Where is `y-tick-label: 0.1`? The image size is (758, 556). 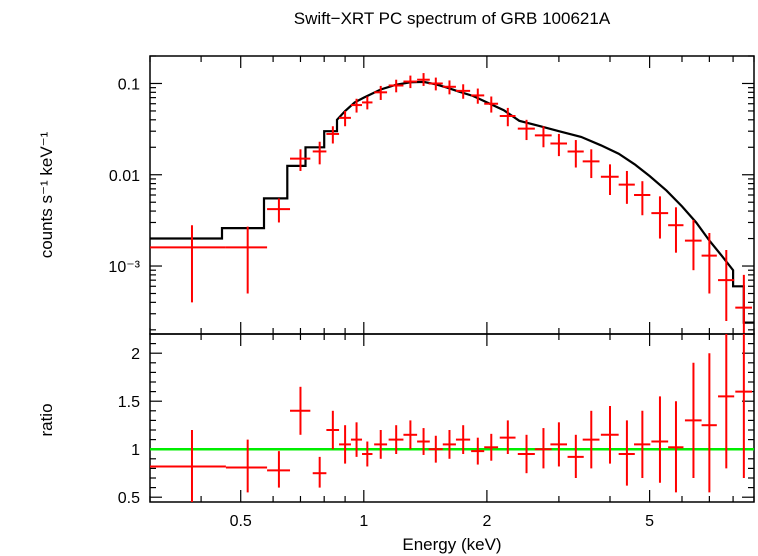 y-tick-label: 0.1 is located at coordinates (129, 84).